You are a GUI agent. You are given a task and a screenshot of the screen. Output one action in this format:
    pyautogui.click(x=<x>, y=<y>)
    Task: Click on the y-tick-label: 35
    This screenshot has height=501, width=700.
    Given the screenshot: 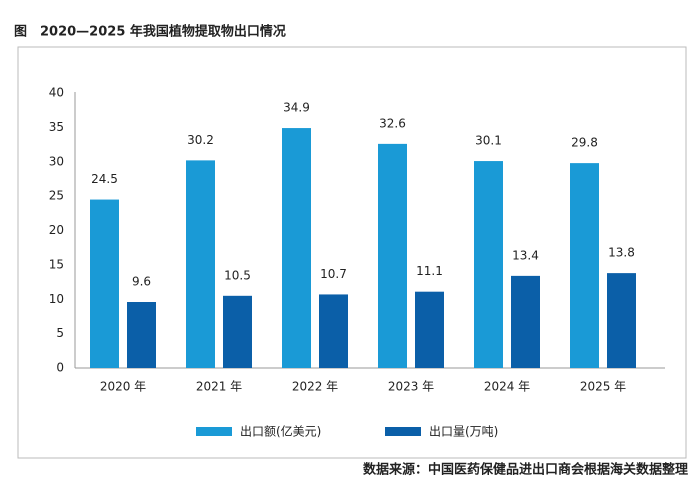 What is the action you would take?
    pyautogui.click(x=56, y=127)
    